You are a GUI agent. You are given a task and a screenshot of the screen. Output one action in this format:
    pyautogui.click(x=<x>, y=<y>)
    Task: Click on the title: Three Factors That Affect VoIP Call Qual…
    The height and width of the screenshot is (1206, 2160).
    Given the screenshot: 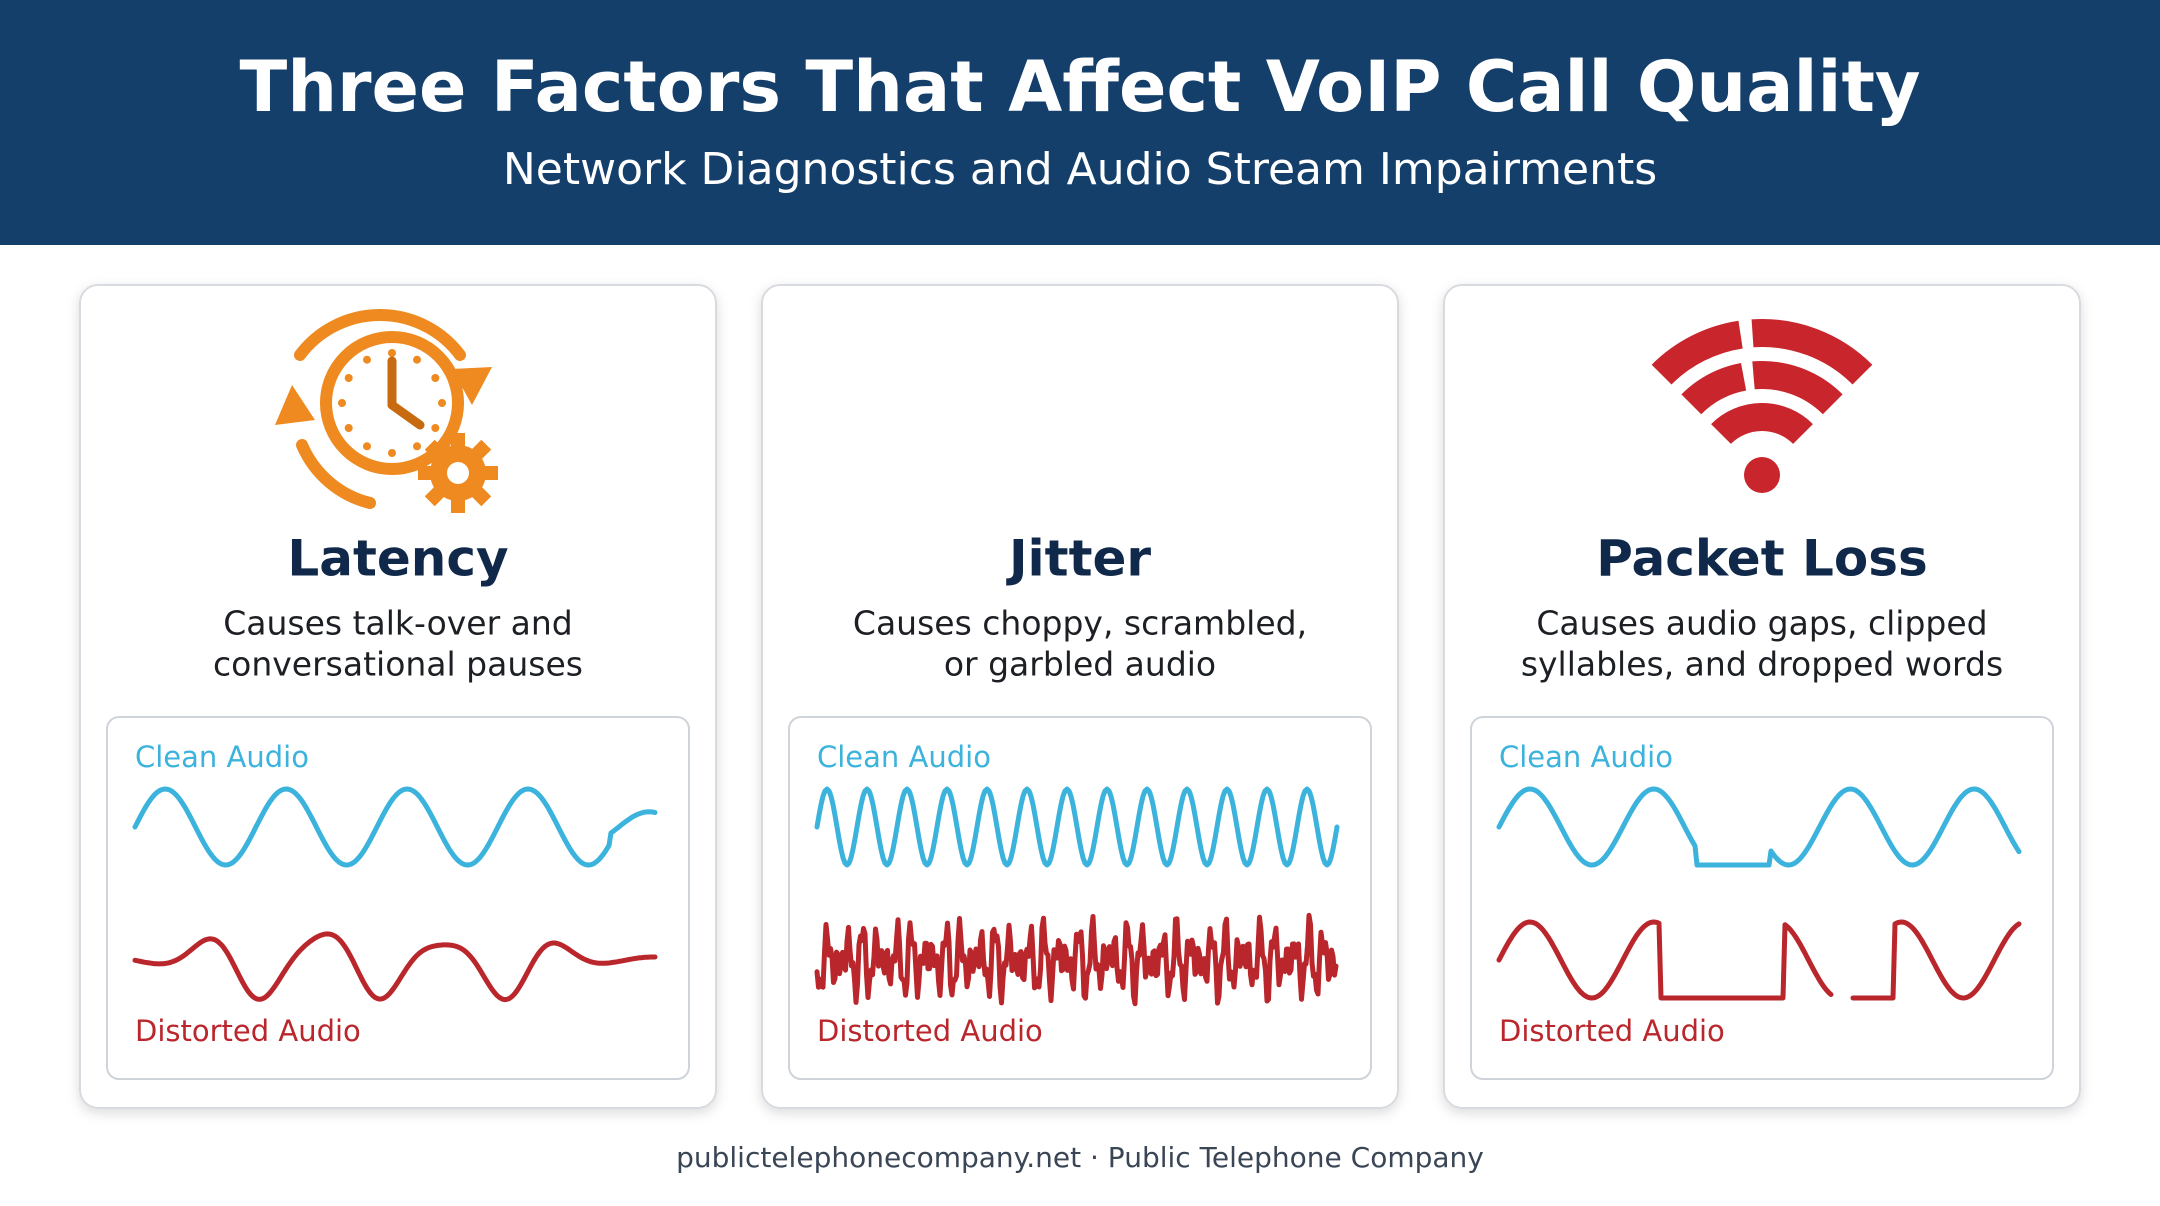 What is the action you would take?
    pyautogui.click(x=1079, y=87)
    